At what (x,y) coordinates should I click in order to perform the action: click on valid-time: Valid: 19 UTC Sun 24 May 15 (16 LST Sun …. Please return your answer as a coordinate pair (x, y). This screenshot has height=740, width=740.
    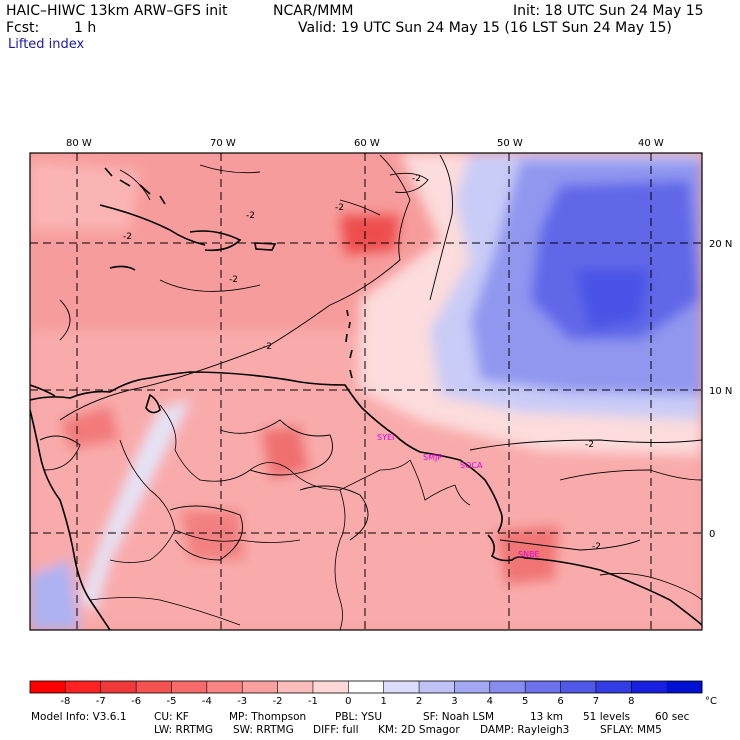
    Looking at the image, I should click on (485, 28).